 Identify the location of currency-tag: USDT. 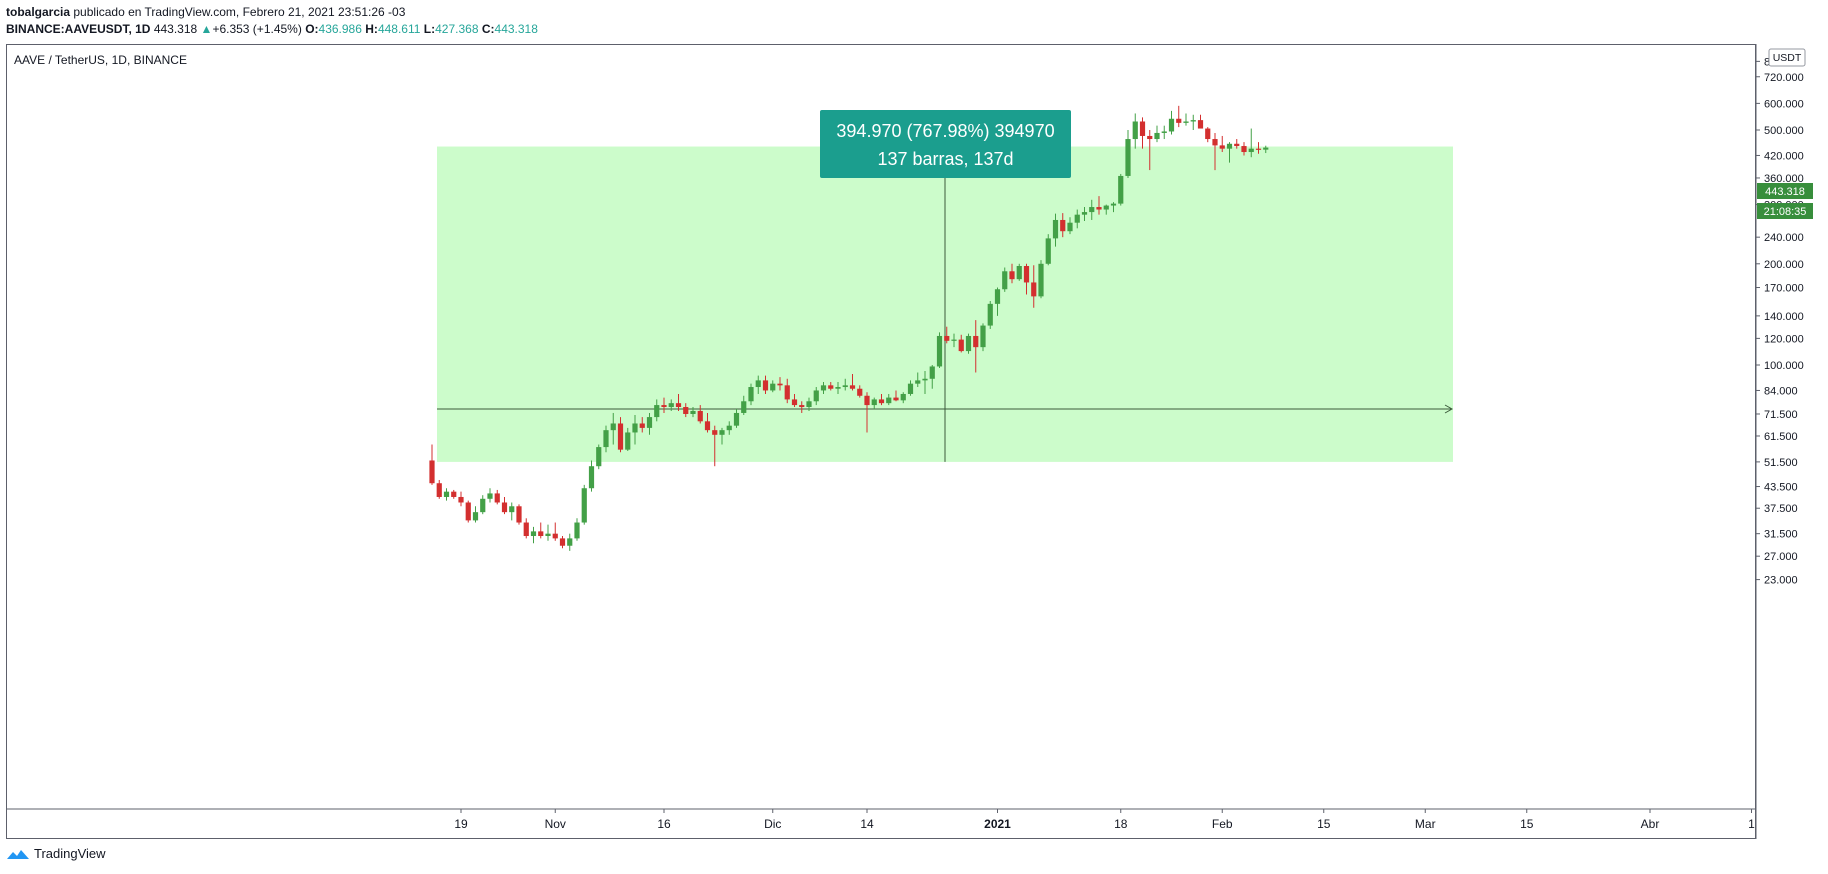
(1787, 57).